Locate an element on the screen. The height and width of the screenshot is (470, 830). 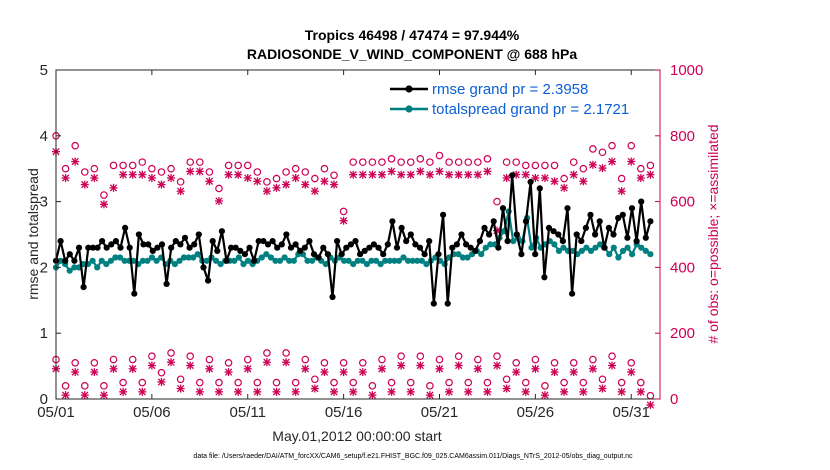
y-tick-label: 2 is located at coordinates (44, 267).